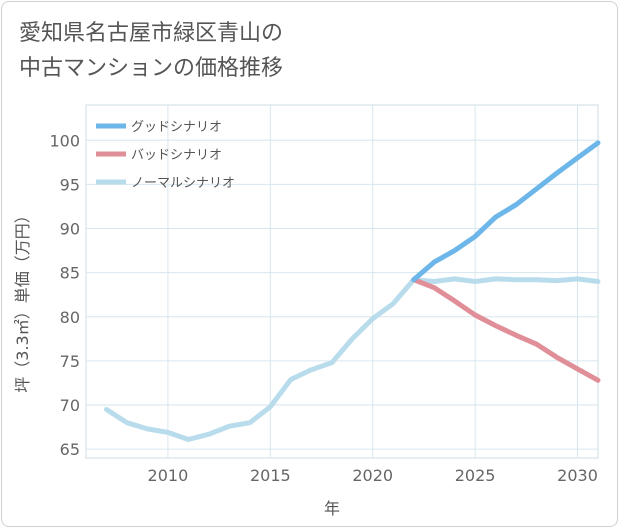 The image size is (621, 530). I want to click on x-axis-ticks: 2010 2015 2020 2025 2030, so click(373, 475).